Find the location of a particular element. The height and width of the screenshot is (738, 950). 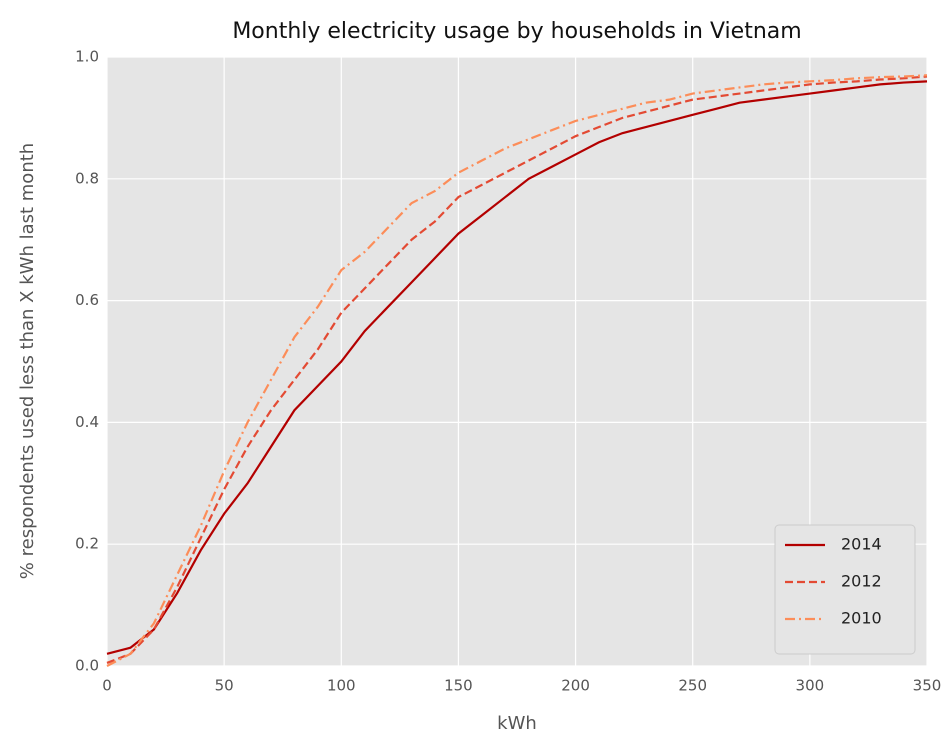

y-tick-label: 0.2 is located at coordinates (87, 544).